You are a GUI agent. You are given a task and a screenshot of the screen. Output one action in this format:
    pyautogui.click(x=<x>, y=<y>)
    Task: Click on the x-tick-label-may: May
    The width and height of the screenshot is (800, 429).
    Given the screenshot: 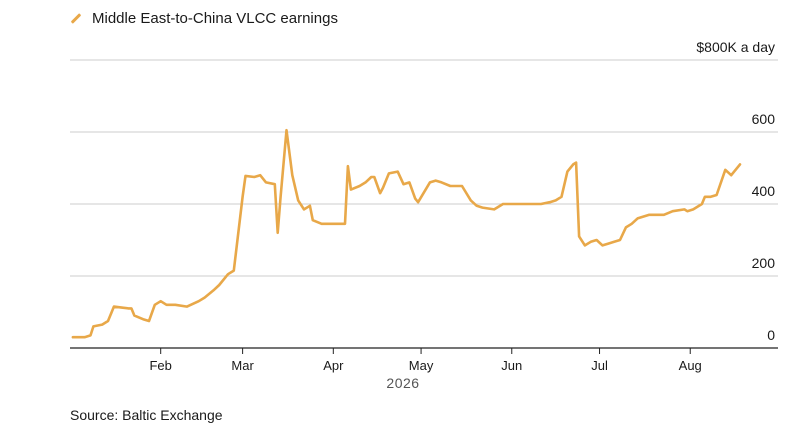 What is the action you would take?
    pyautogui.click(x=421, y=365)
    